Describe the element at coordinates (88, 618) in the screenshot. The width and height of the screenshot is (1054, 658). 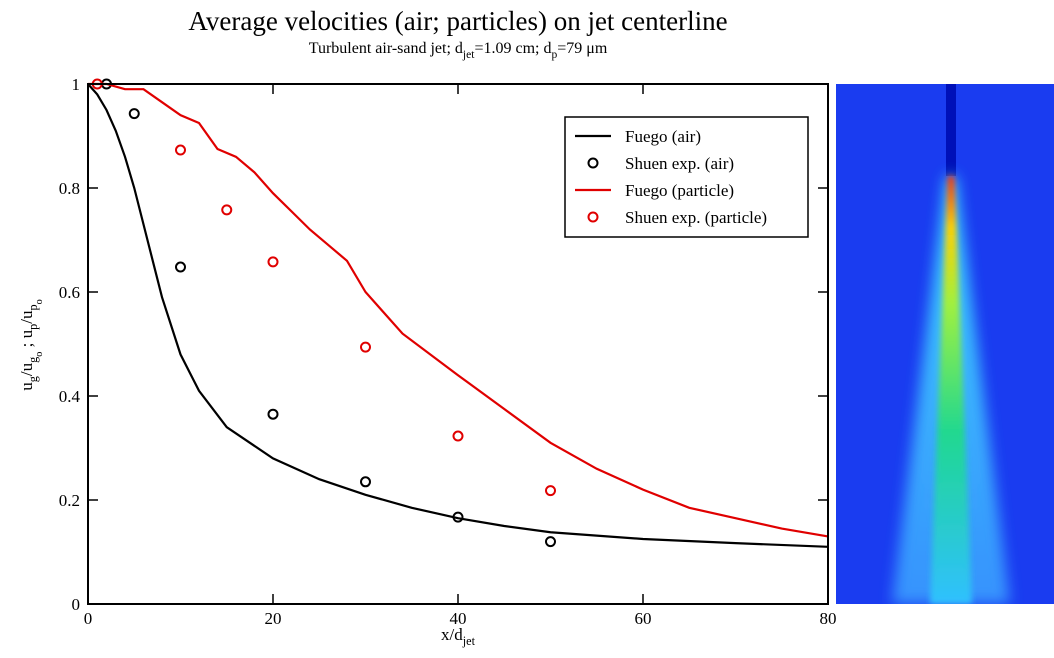
I see `x-tick-label: 0` at that location.